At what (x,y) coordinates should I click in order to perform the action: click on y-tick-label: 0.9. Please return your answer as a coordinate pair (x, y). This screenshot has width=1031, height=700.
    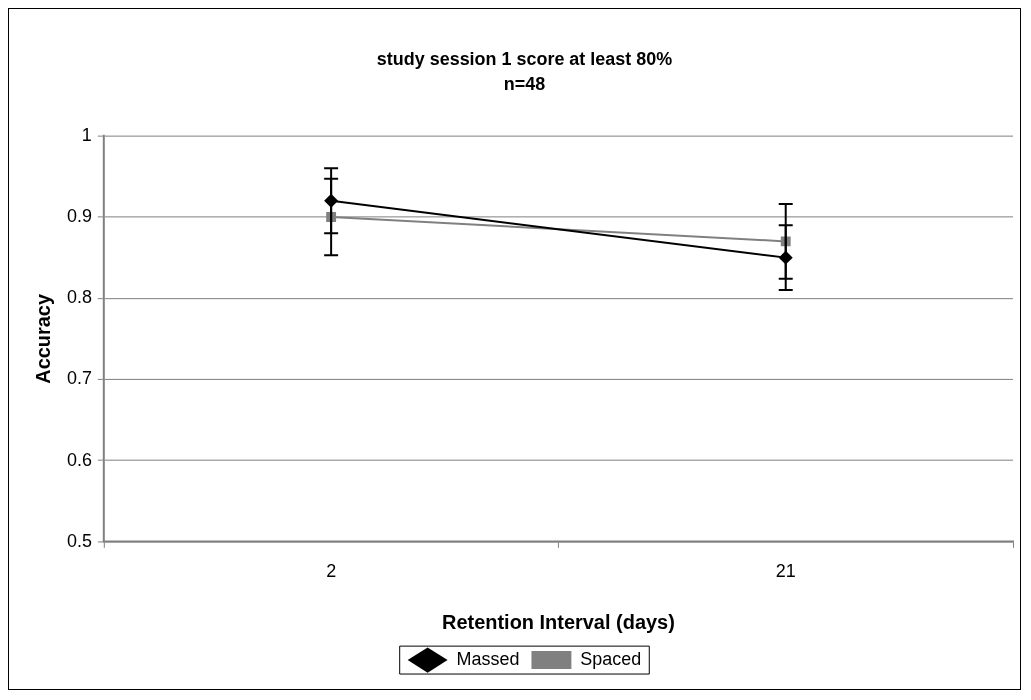
    Looking at the image, I should click on (79, 215).